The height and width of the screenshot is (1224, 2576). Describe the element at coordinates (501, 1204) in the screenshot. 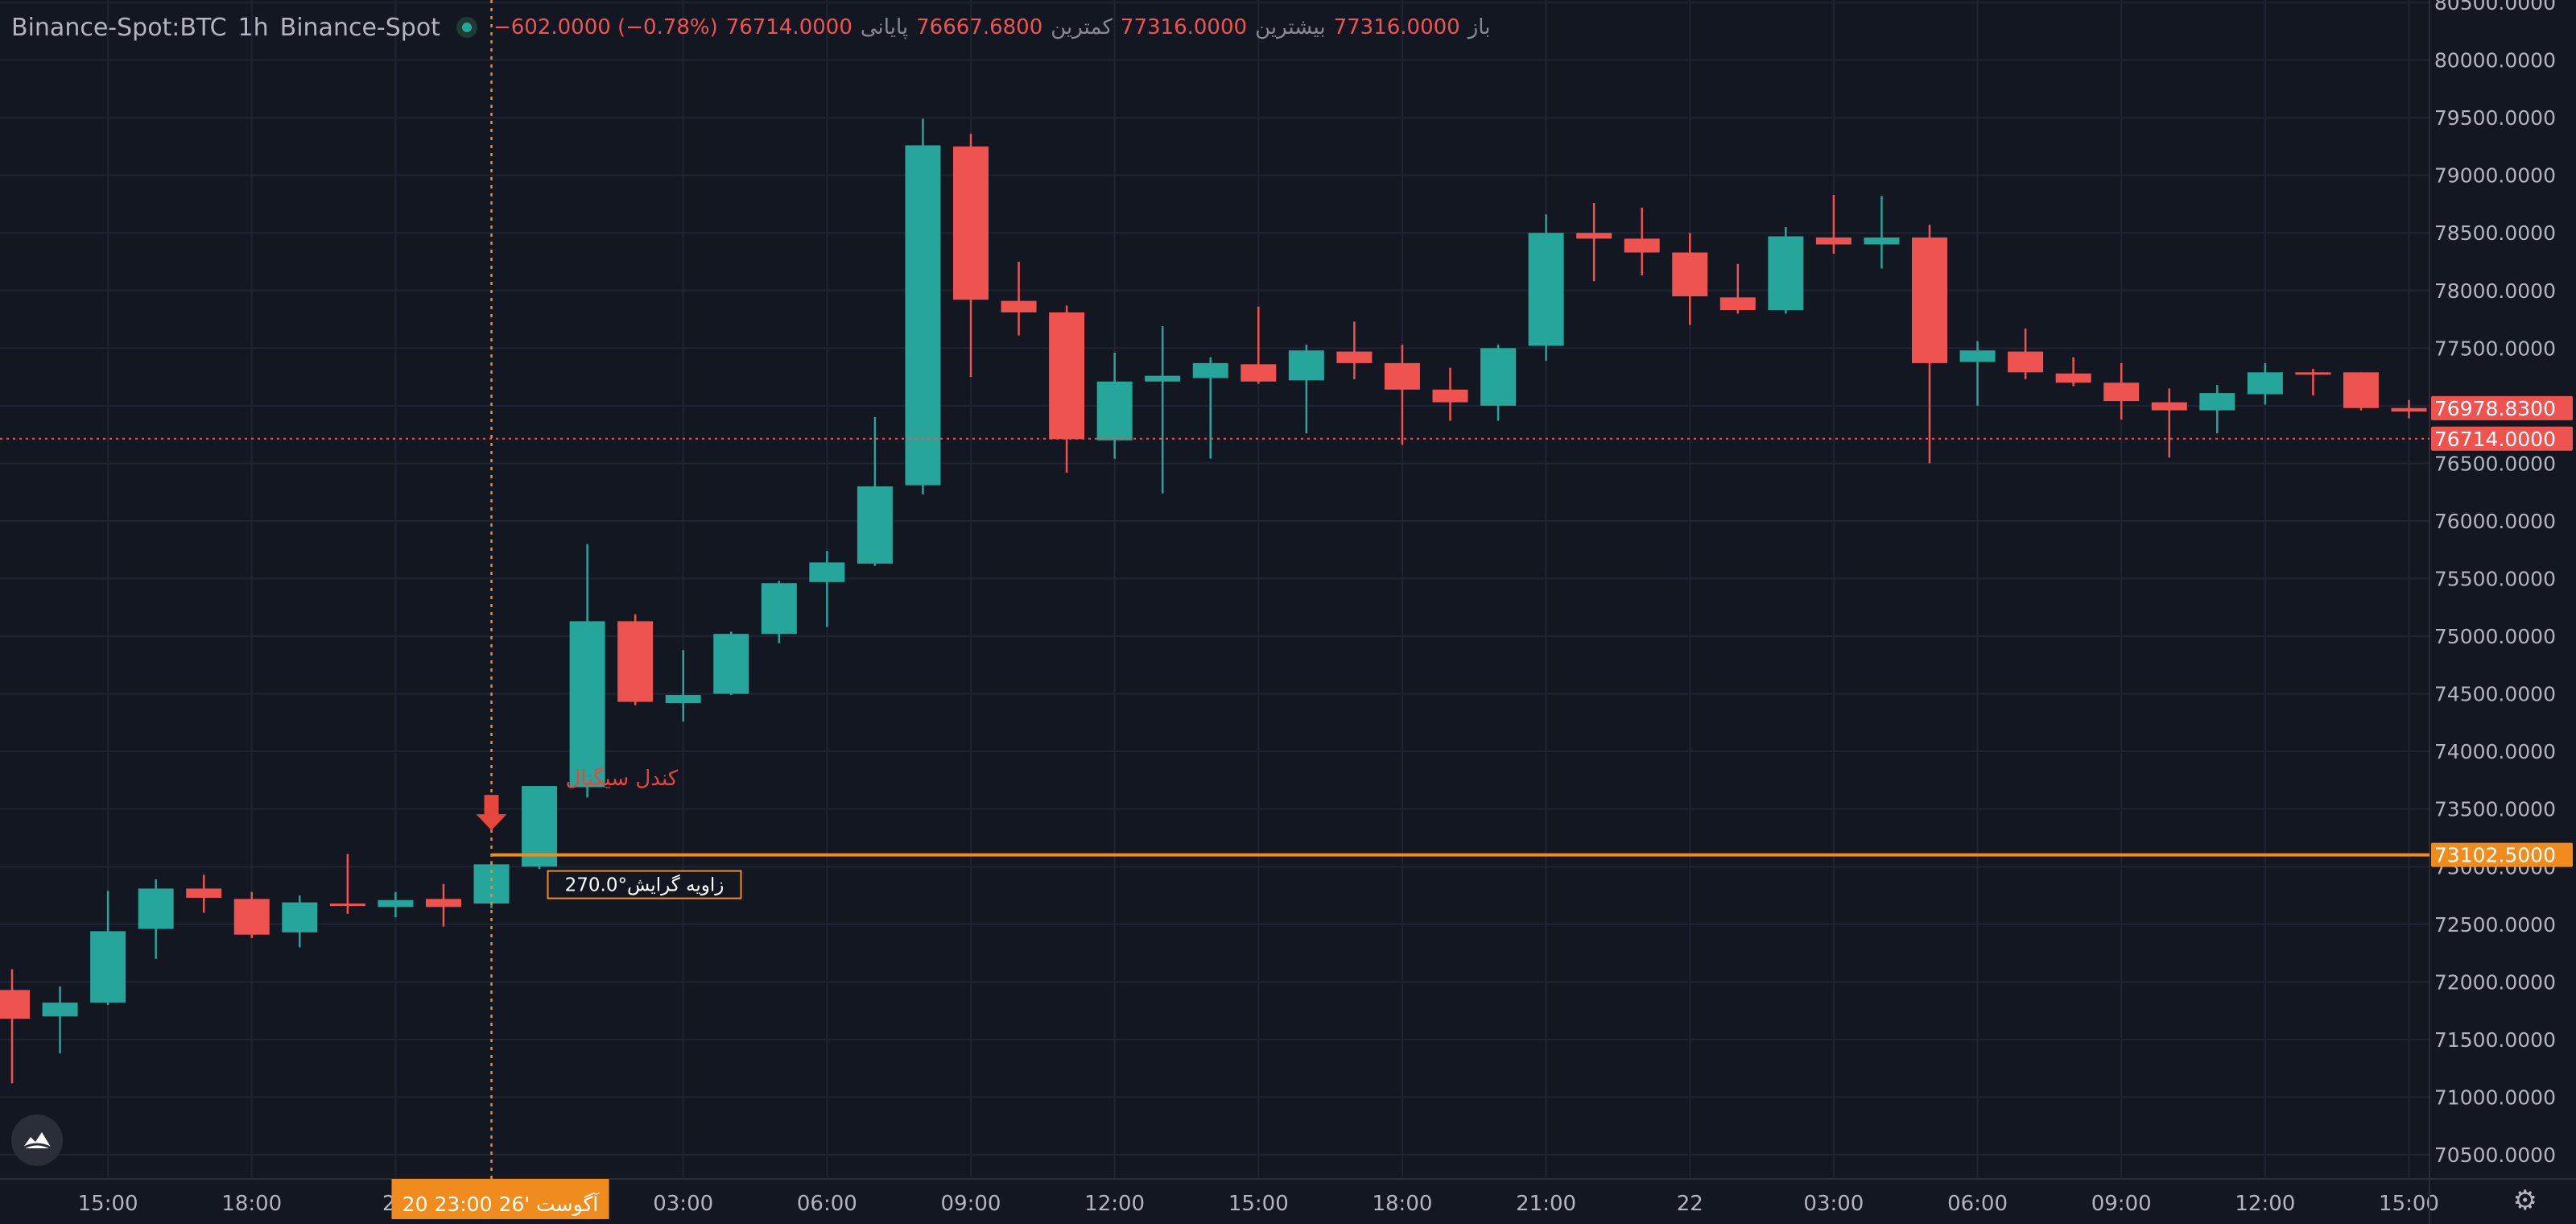

I see `crosshair-time-label: 20 آگوست '26 23:00` at that location.